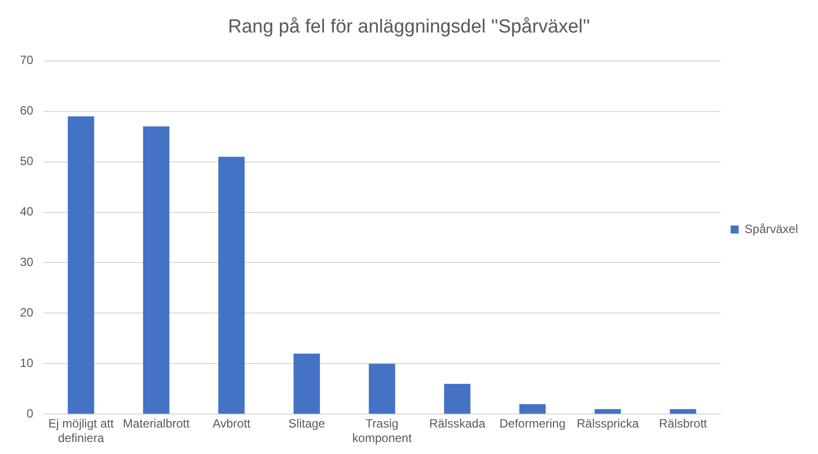 The image size is (818, 454). Describe the element at coordinates (683, 423) in the screenshot. I see `x-tick-label: Rälsbrott` at that location.